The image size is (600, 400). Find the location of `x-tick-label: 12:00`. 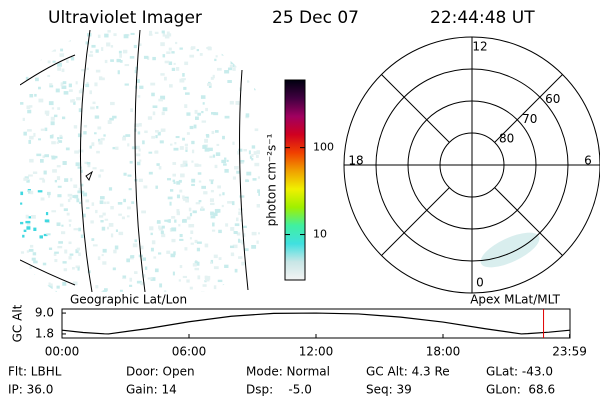

x-tick-label: 12:00 is located at coordinates (316, 352).